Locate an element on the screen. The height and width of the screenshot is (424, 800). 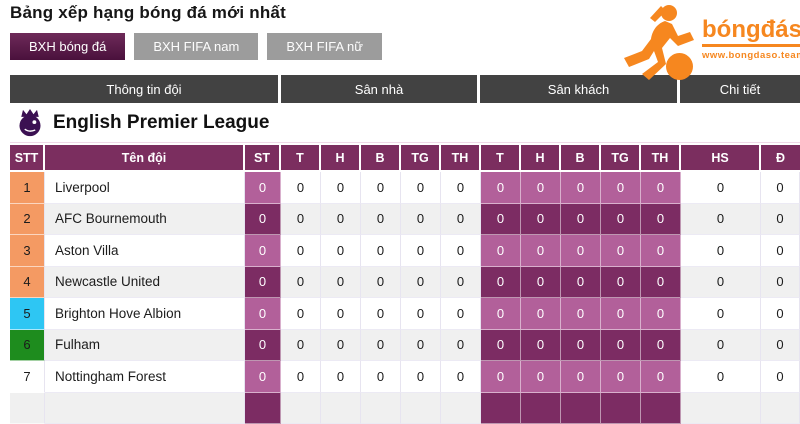
position-cell: 1 is located at coordinates (27, 188).